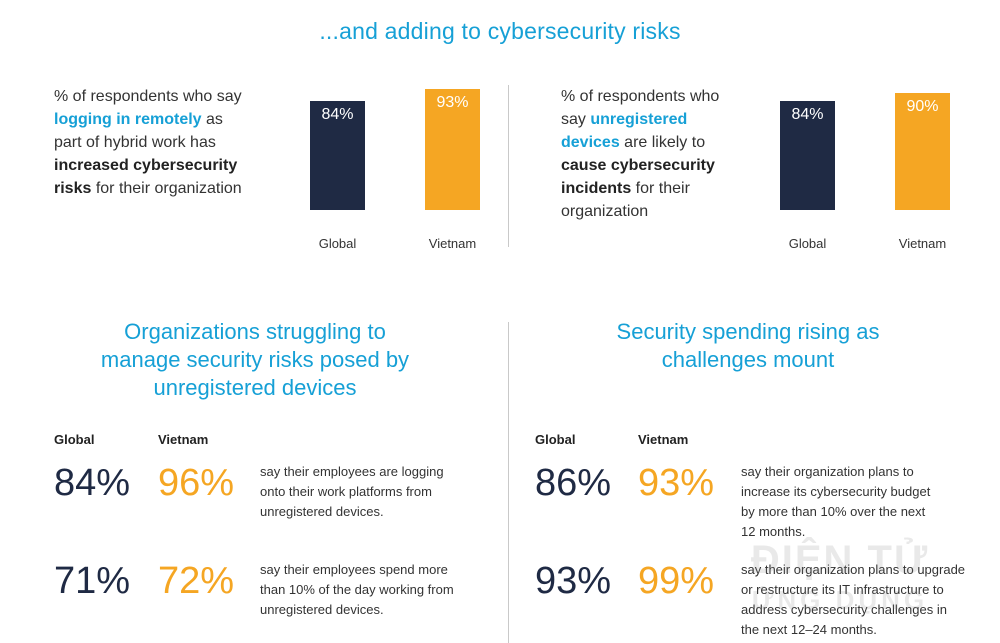 Image resolution: width=1000 pixels, height=643 pixels. I want to click on section1-col-vietnam: Vietnam, so click(183, 439).